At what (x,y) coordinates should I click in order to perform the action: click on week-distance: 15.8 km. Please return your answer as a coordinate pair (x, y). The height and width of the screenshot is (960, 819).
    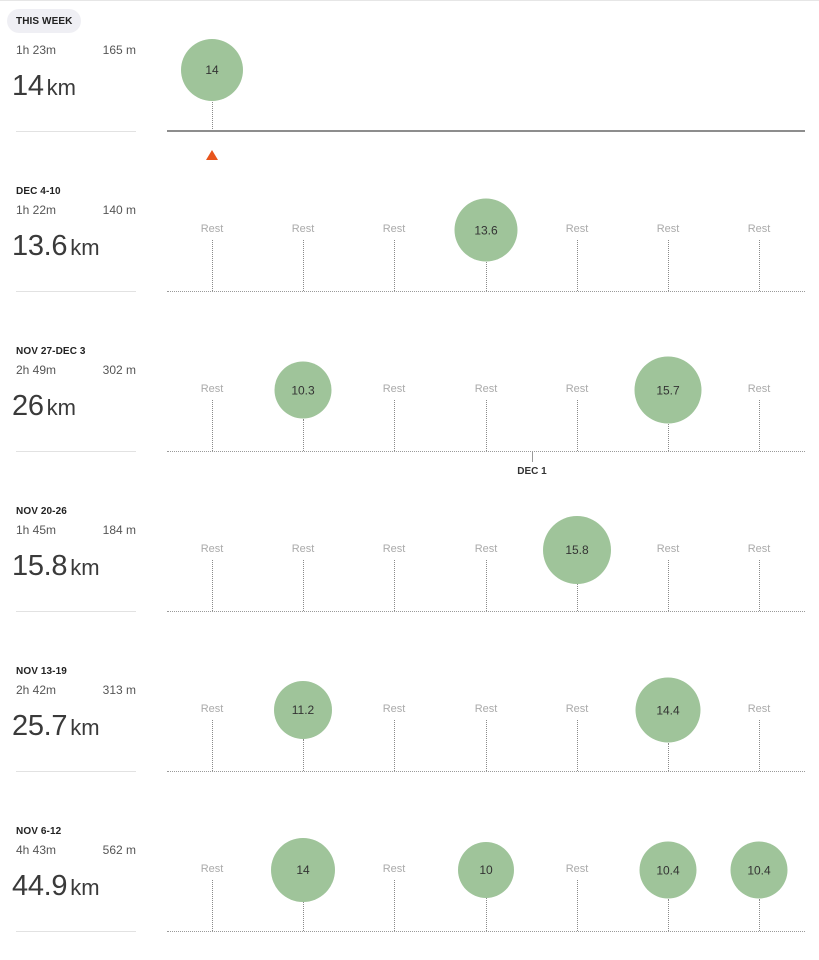
    Looking at the image, I should click on (56, 566).